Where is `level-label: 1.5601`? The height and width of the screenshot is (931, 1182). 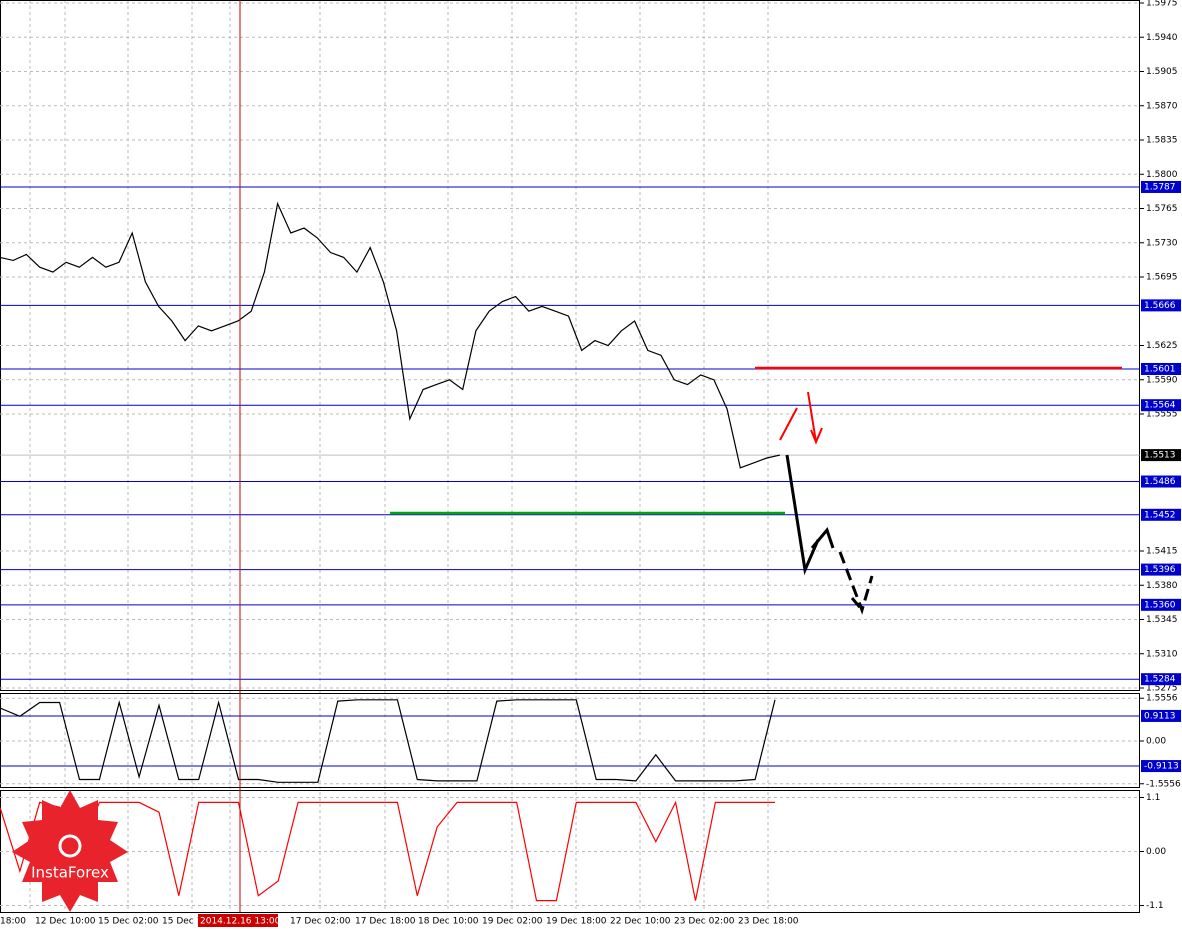
level-label: 1.5601 is located at coordinates (1160, 369).